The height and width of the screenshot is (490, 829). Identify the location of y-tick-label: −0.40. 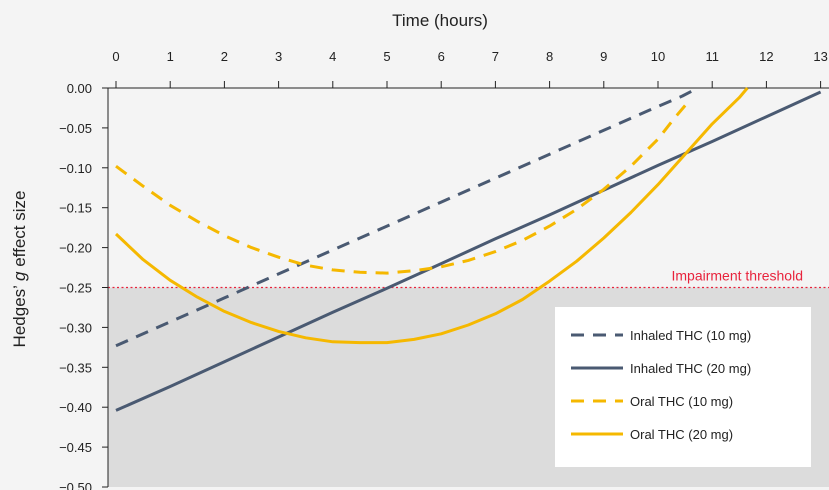
(75, 407).